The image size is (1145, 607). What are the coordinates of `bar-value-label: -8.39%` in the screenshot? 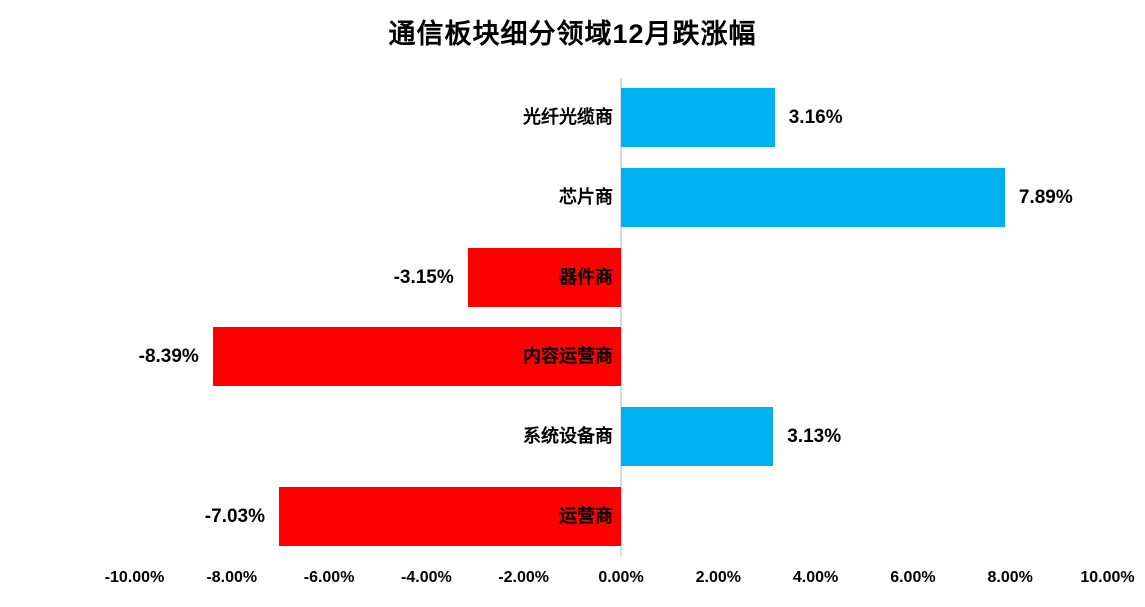 It's located at (168, 357).